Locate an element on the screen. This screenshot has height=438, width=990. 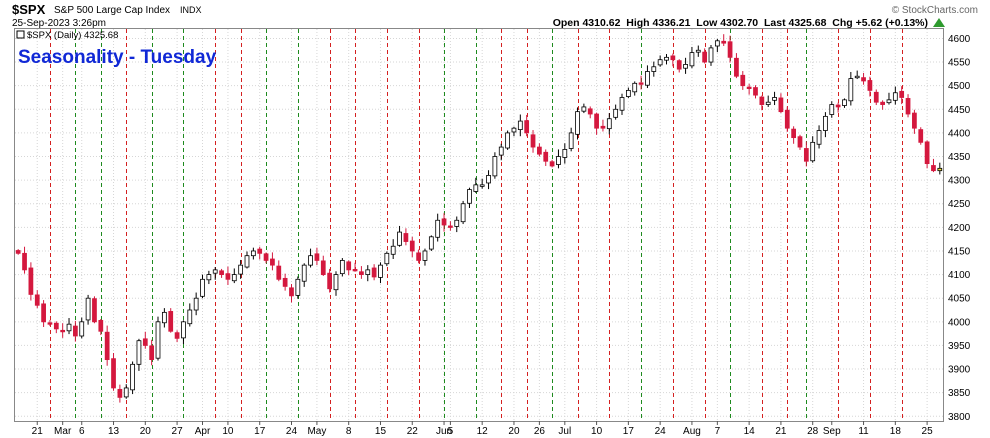
x-tick-label: 13 is located at coordinates (114, 431).